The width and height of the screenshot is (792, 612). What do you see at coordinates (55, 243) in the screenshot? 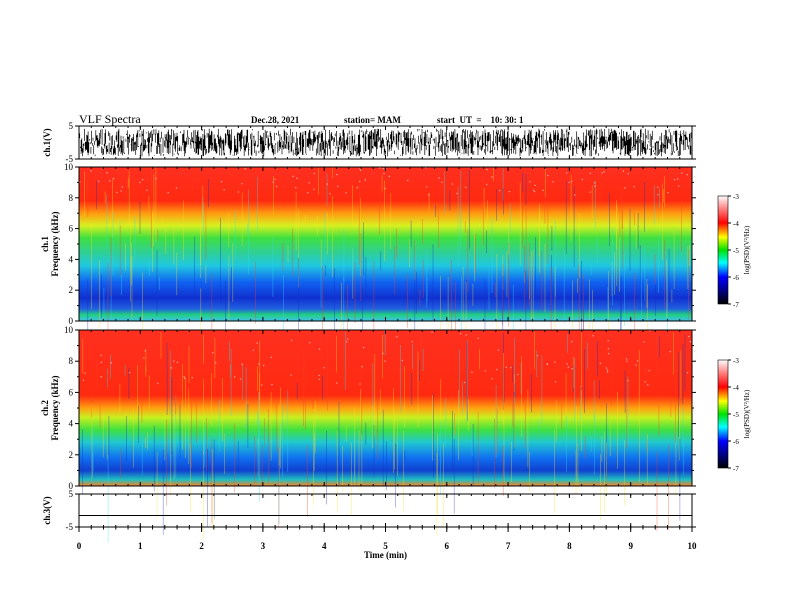
I see `y-axis-label-frequency: Frequency (kHz)` at bounding box center [55, 243].